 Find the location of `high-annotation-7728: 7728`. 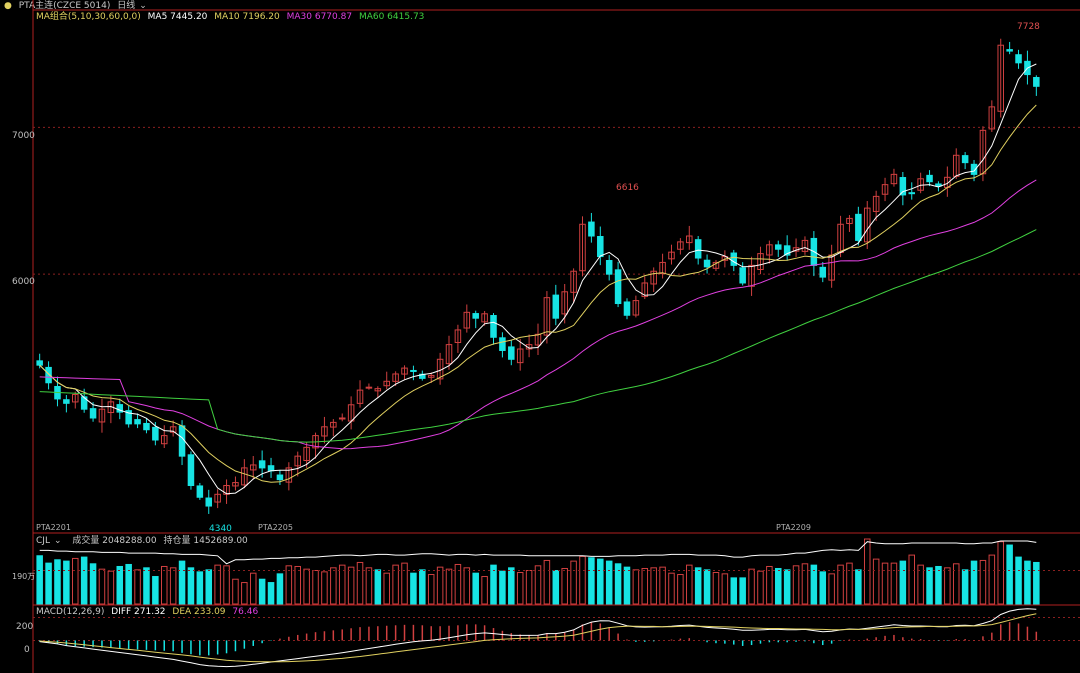

high-annotation-7728: 7728 is located at coordinates (1028, 27).